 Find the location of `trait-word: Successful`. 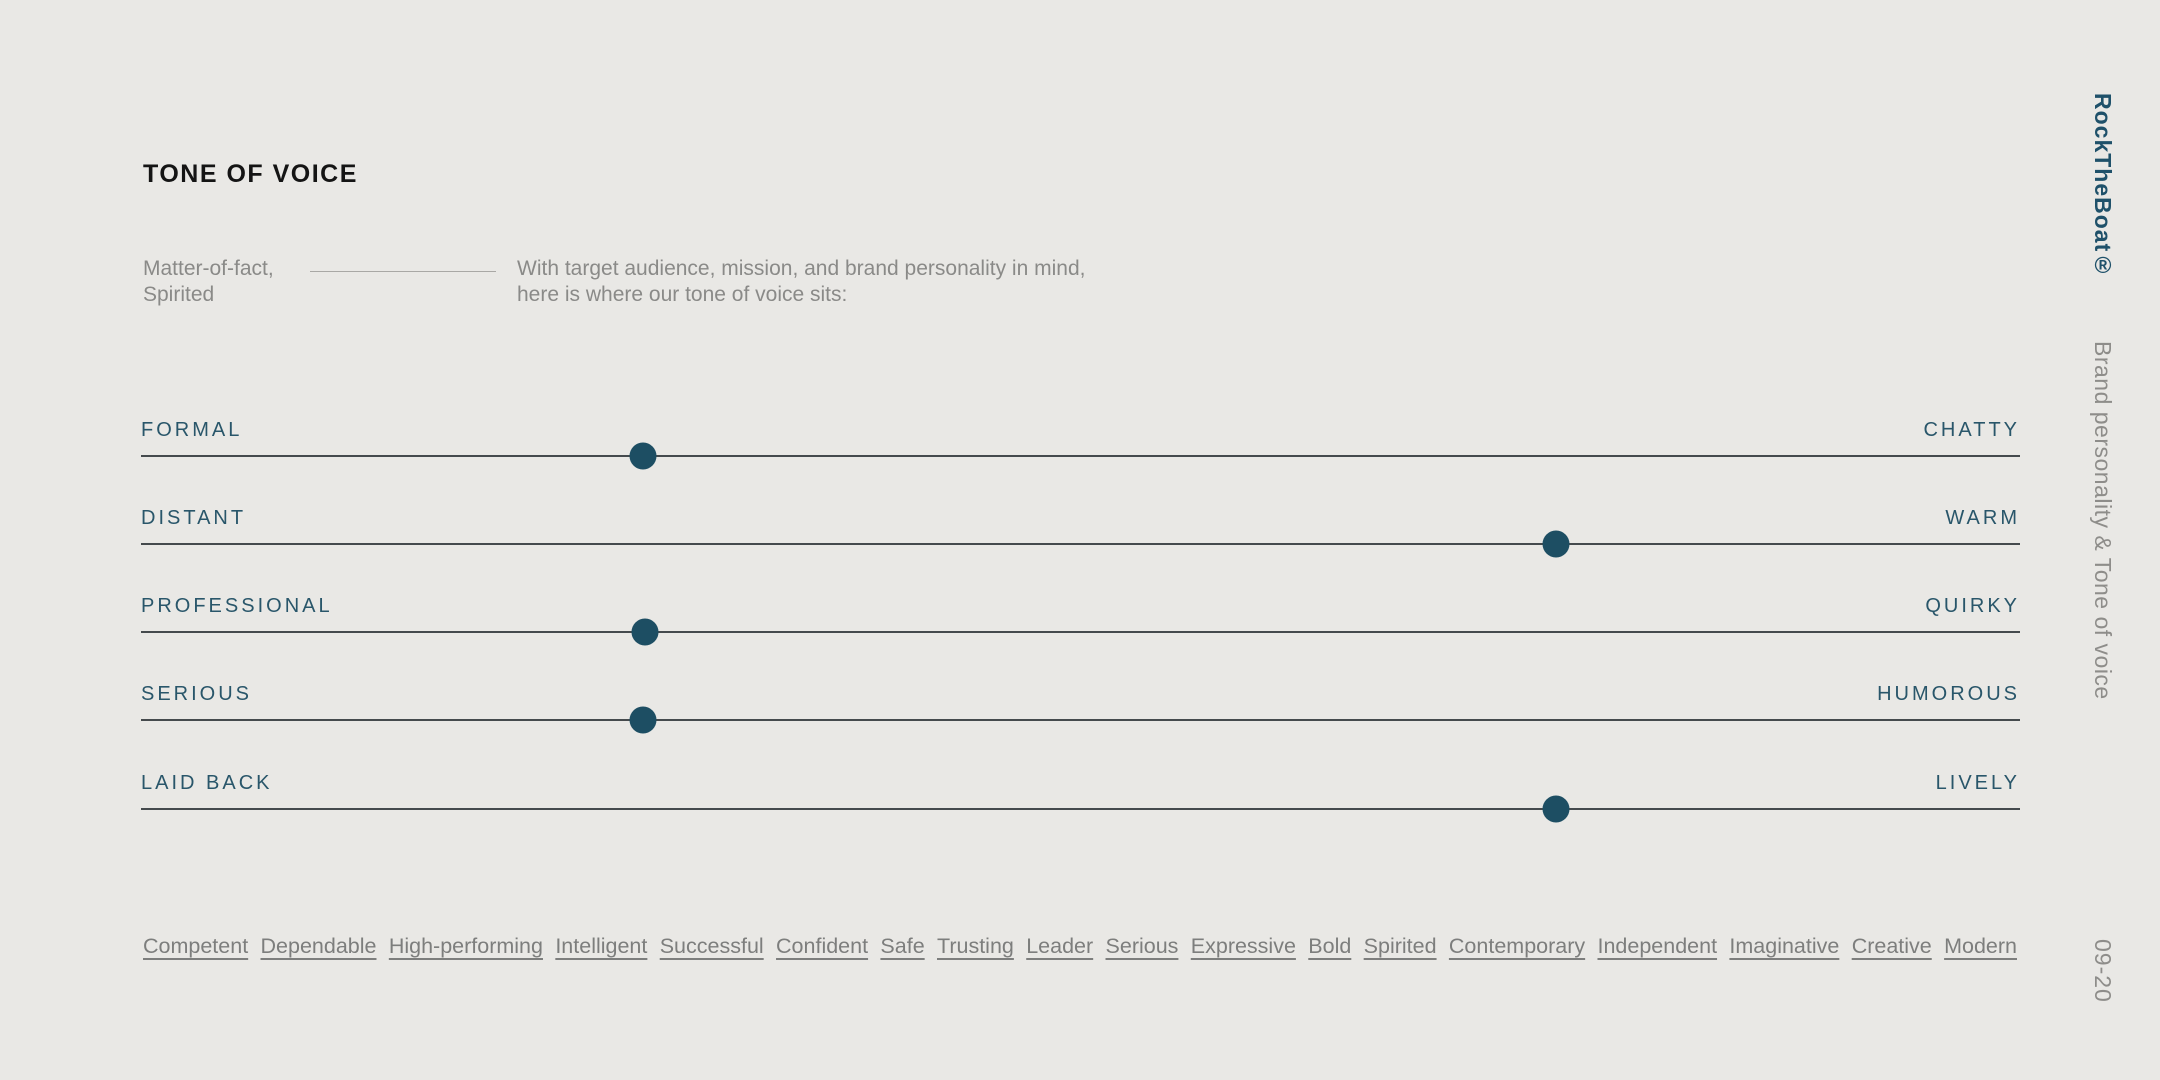

trait-word: Successful is located at coordinates (711, 946).